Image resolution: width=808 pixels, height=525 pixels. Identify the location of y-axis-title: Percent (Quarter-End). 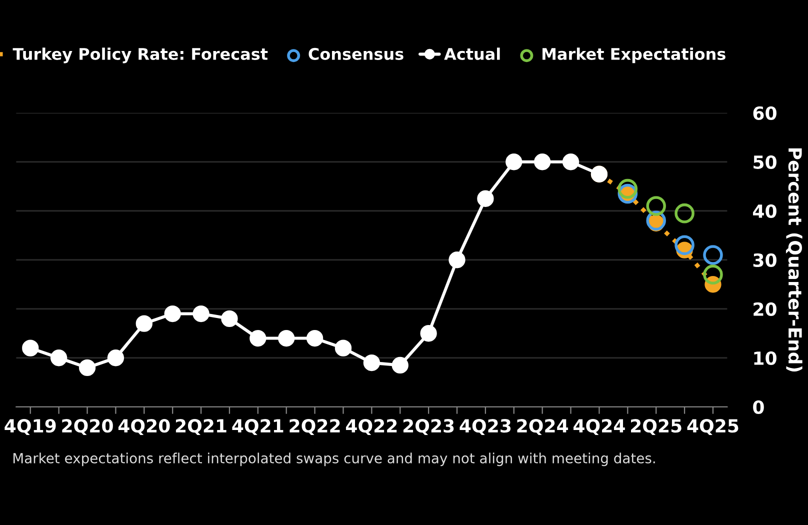
(794, 260).